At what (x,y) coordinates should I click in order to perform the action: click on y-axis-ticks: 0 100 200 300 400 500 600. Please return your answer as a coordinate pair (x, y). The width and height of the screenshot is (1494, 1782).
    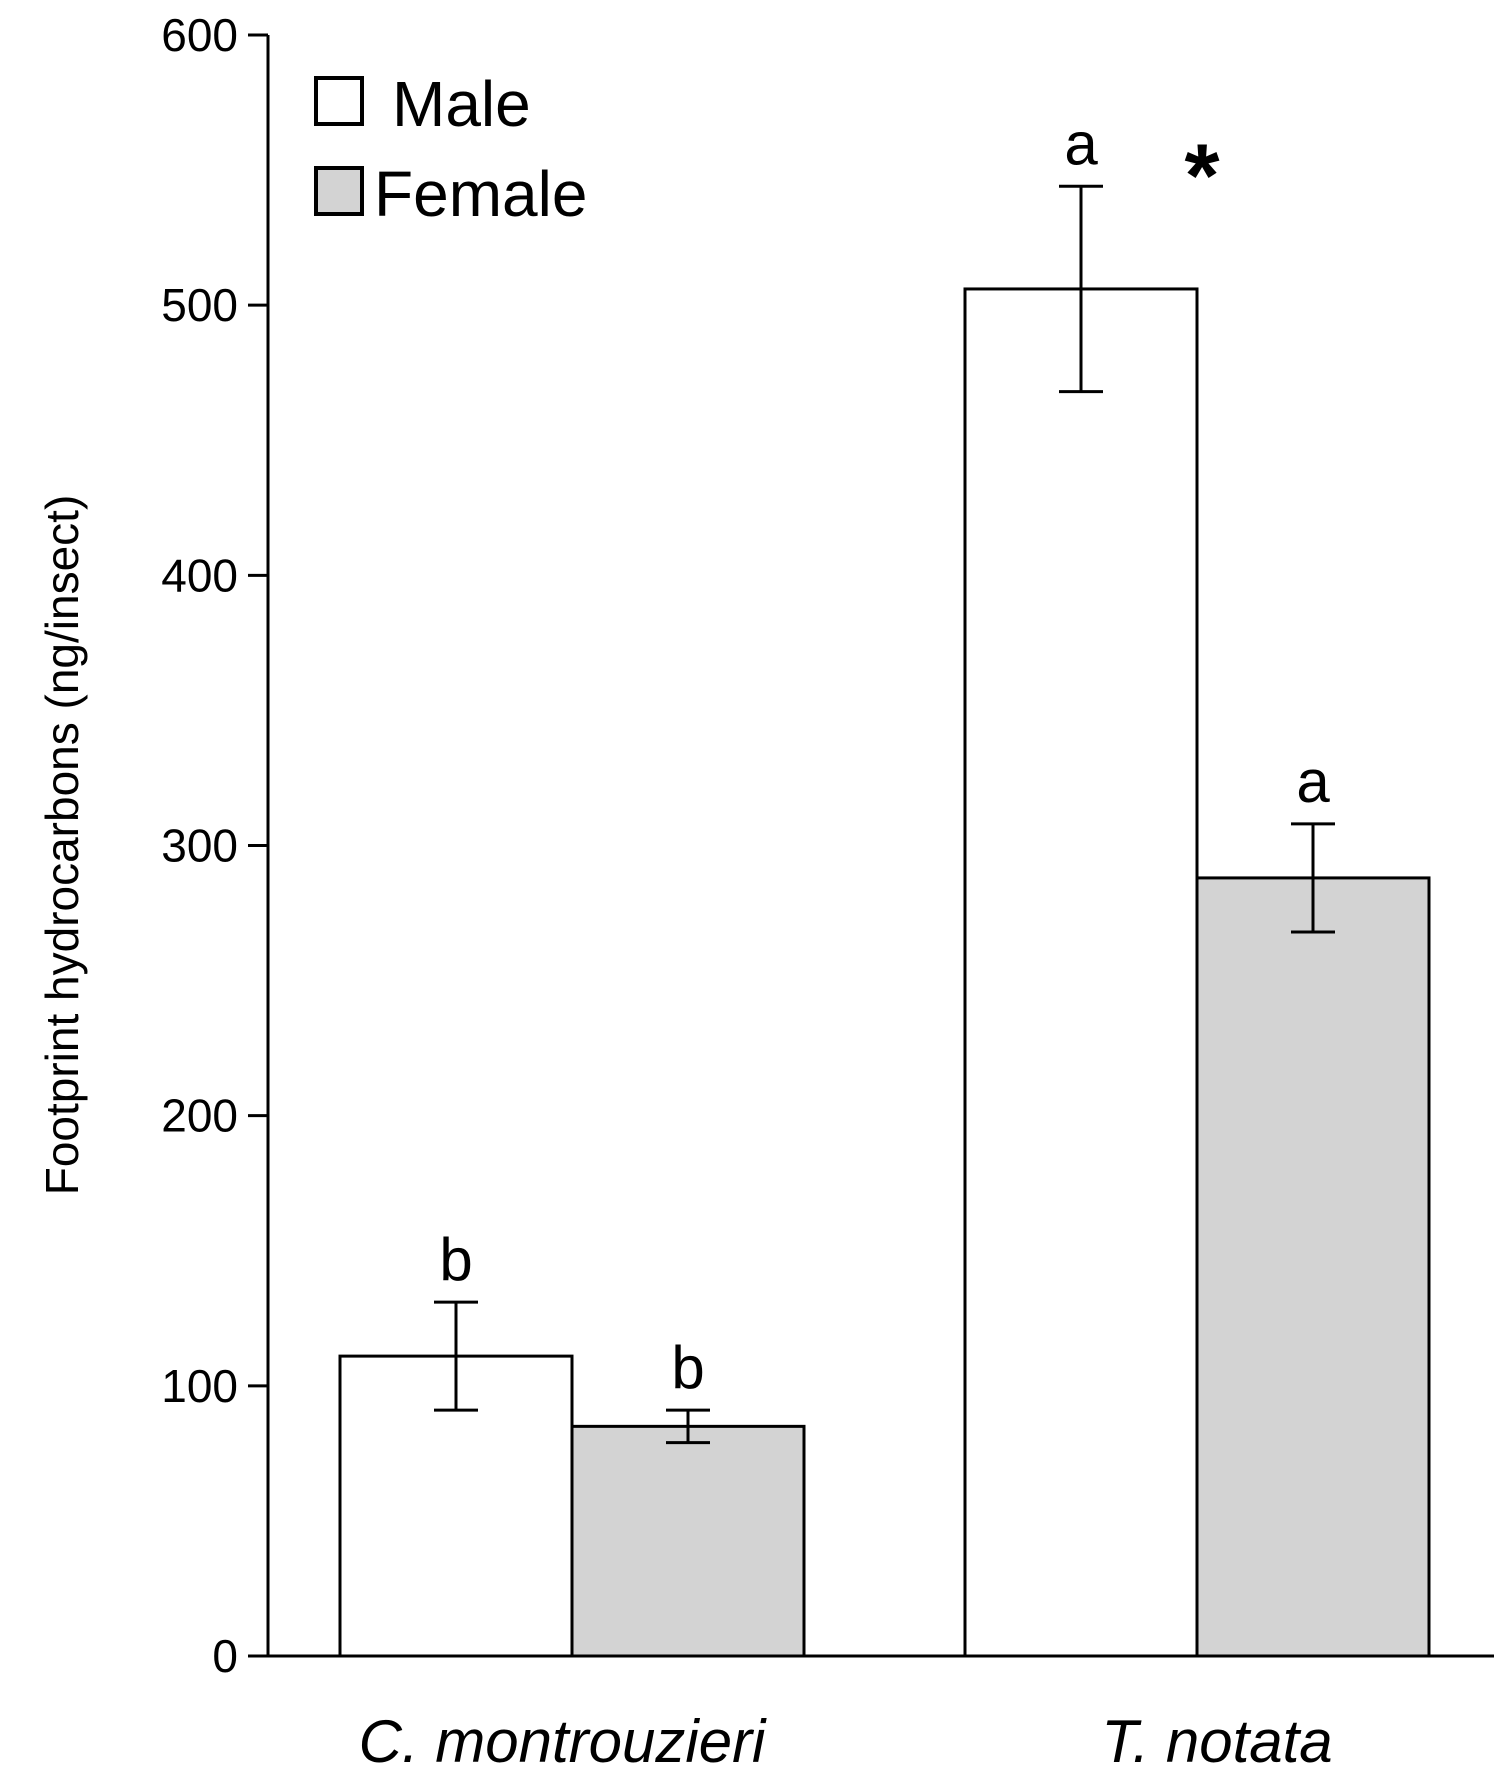
    Looking at the image, I should click on (214, 845).